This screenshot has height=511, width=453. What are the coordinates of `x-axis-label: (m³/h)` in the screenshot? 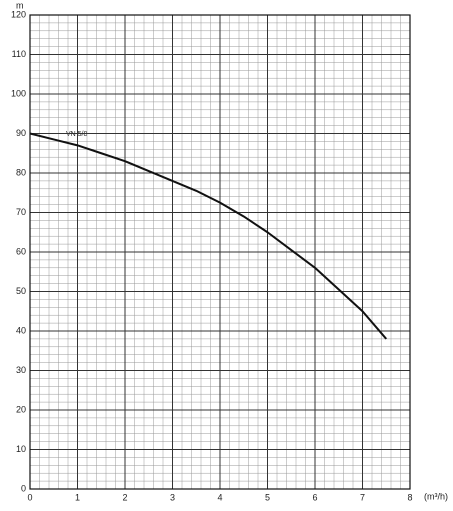 It's located at (436, 496).